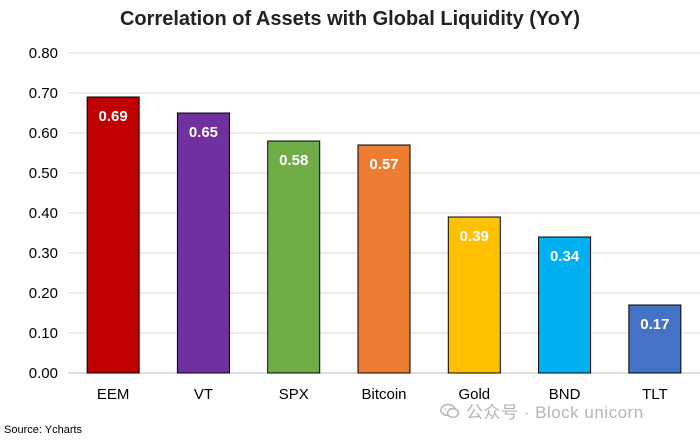  I want to click on watermark: 公众号 · Block unicorn, so click(542, 410).